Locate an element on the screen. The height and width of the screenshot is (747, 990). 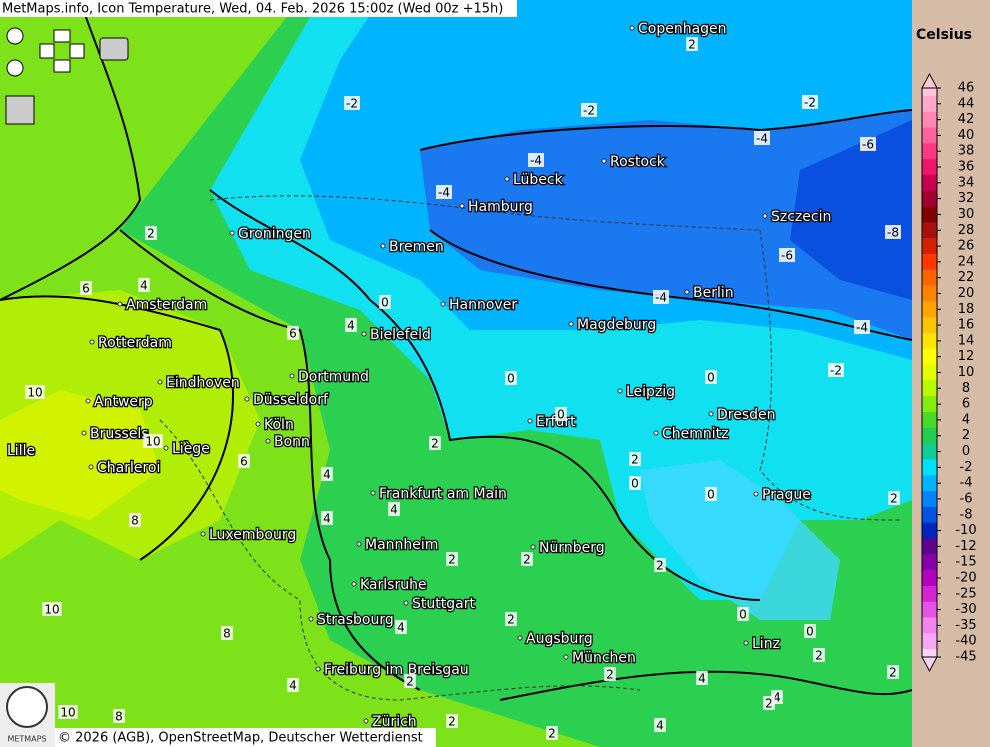
legend-label: 24 is located at coordinates (966, 261).